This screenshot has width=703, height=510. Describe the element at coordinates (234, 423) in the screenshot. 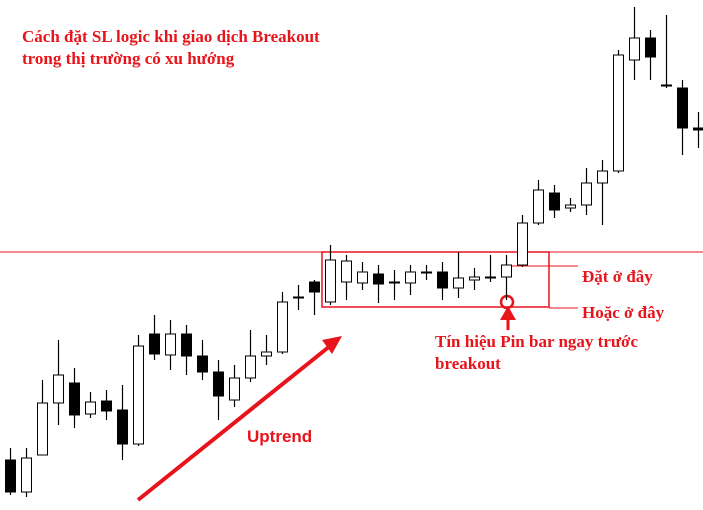

I see `uptrend-arrow` at that location.